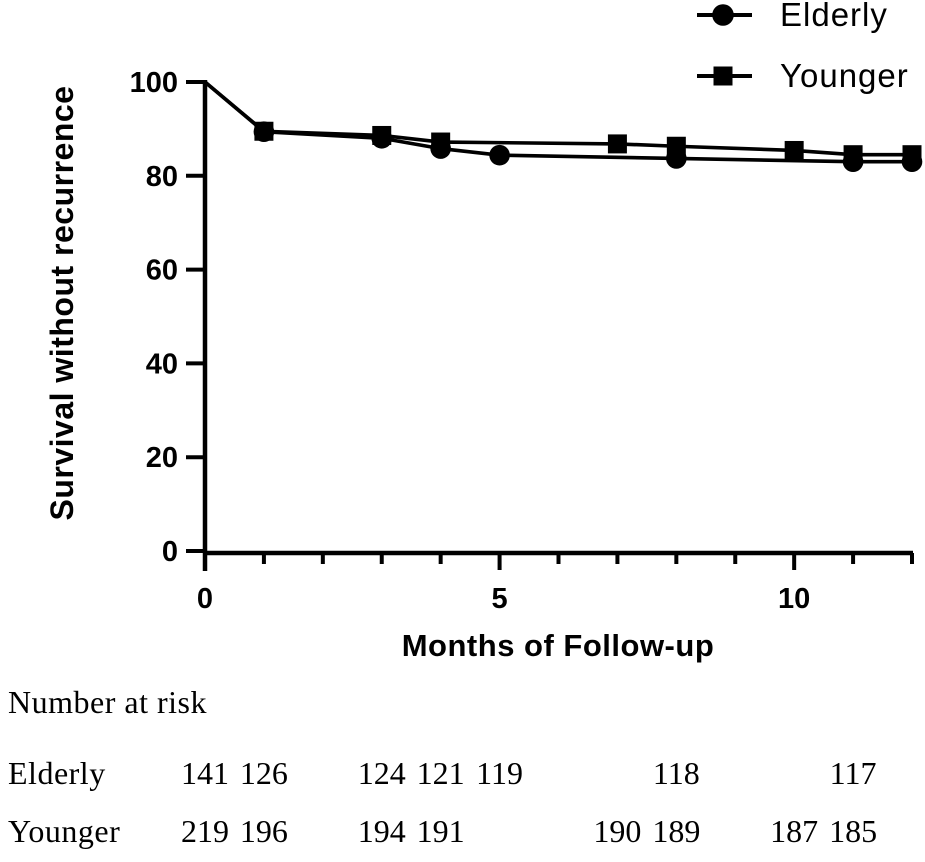 The image size is (925, 862). Describe the element at coordinates (107, 702) in the screenshot. I see `risk-table-heading: Number at risk` at that location.